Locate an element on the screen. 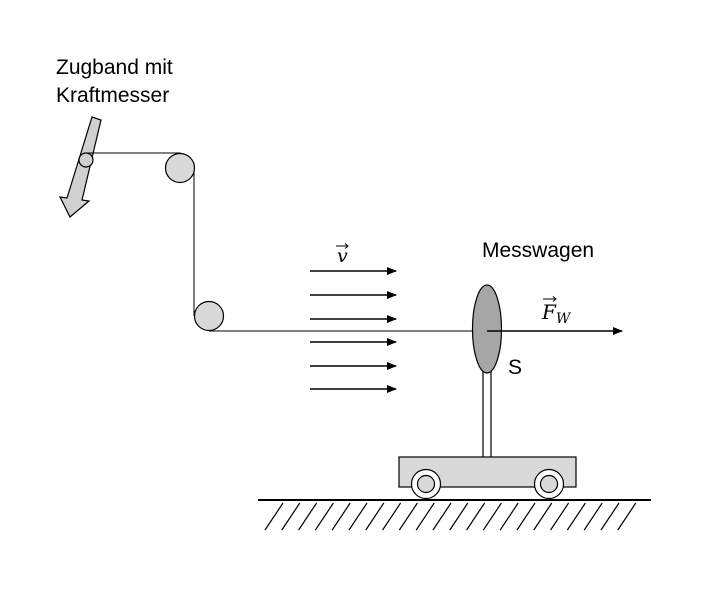 The height and width of the screenshot is (591, 709). ground-hatching is located at coordinates (450, 516).